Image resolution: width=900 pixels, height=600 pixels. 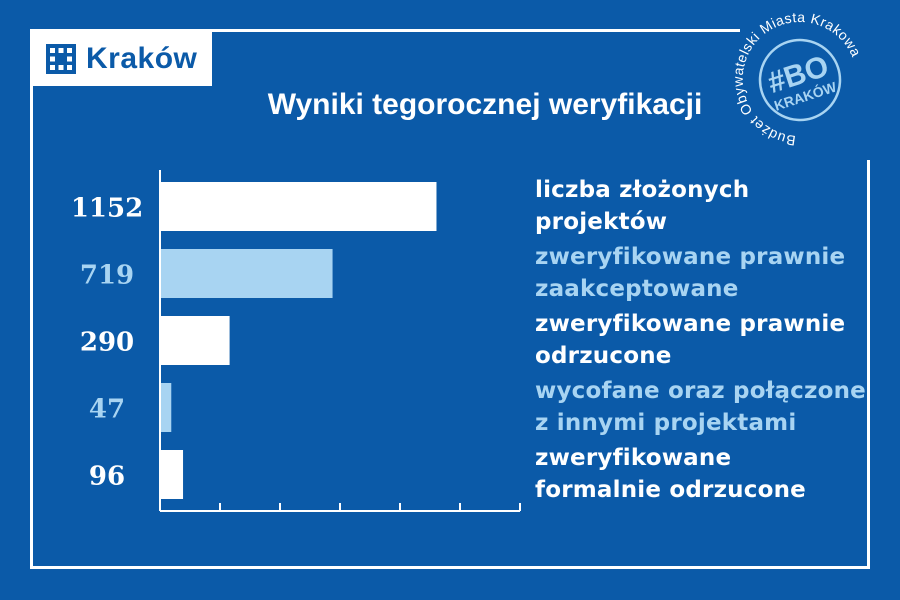 What do you see at coordinates (705, 340) in the screenshot?
I see `category-label-2: zweryfikowane prawnie odrzucone` at bounding box center [705, 340].